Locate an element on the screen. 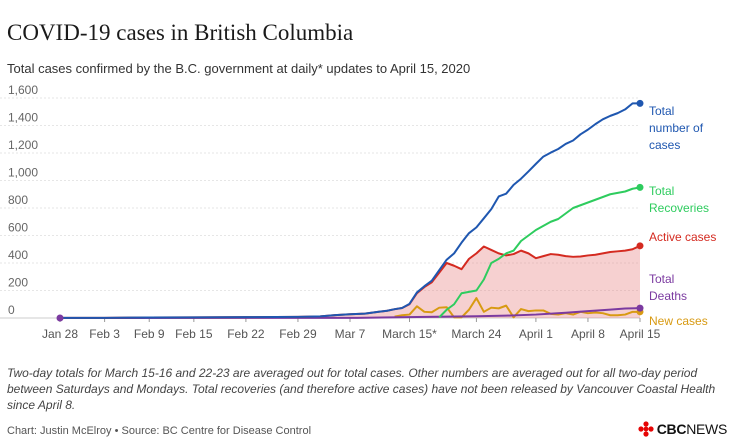 This screenshot has width=734, height=442. x-tick-label: March 15* is located at coordinates (409, 334).